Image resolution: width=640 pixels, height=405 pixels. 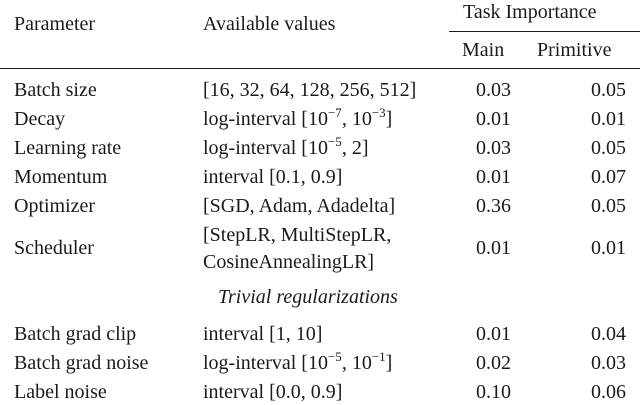 I want to click on header-primitive: Primitive, so click(x=574, y=50).